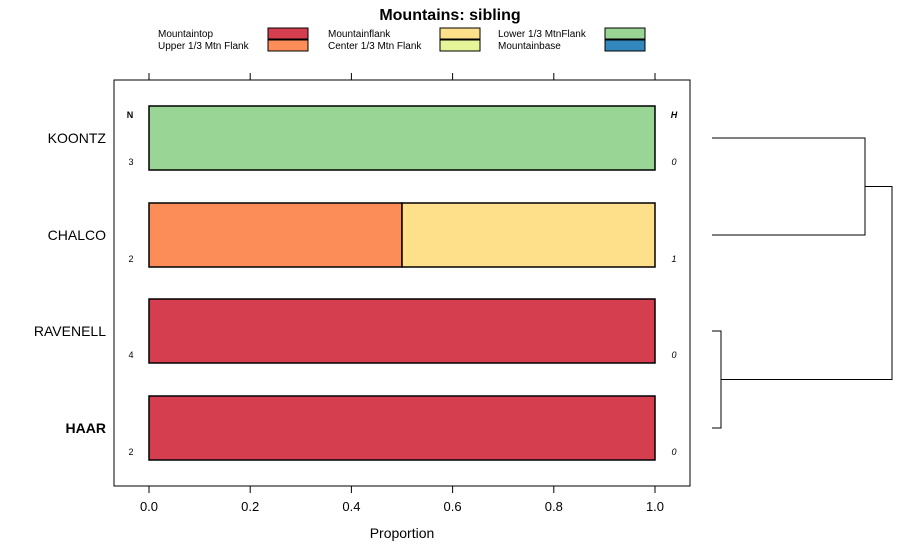 The width and height of the screenshot is (900, 560). I want to click on row-koontz: KOONTZ 3 0, so click(362, 138).